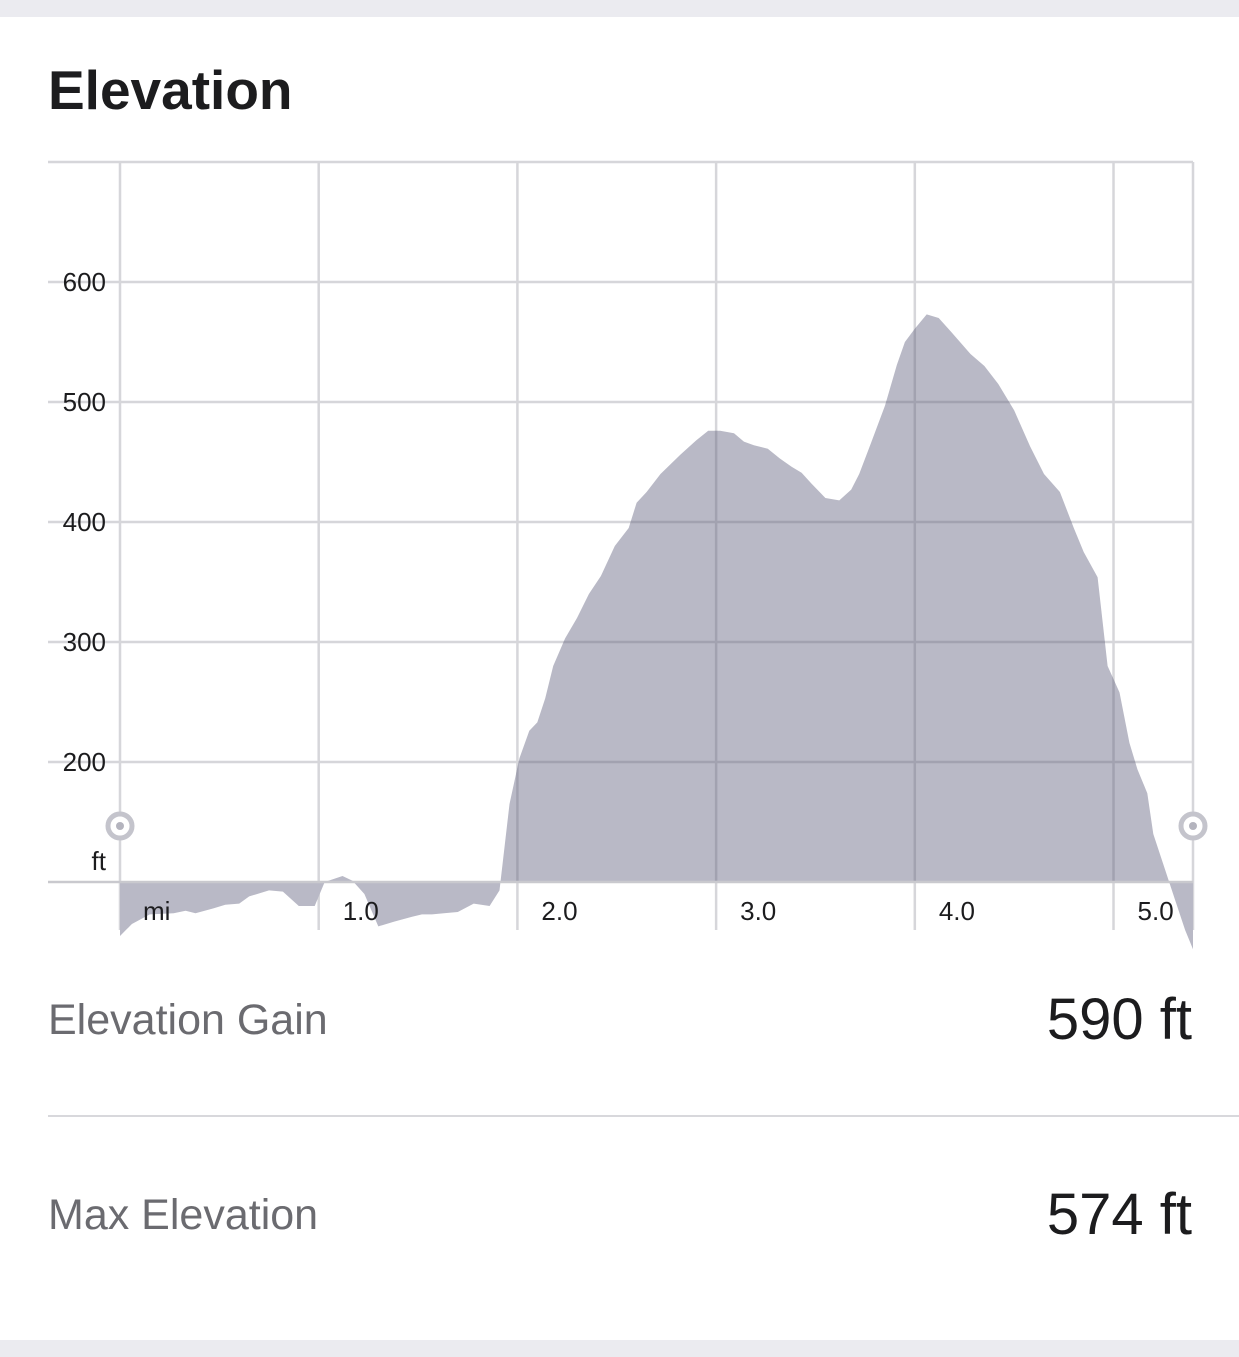 This screenshot has width=1239, height=1357. I want to click on x-unit-label: mi, so click(156, 911).